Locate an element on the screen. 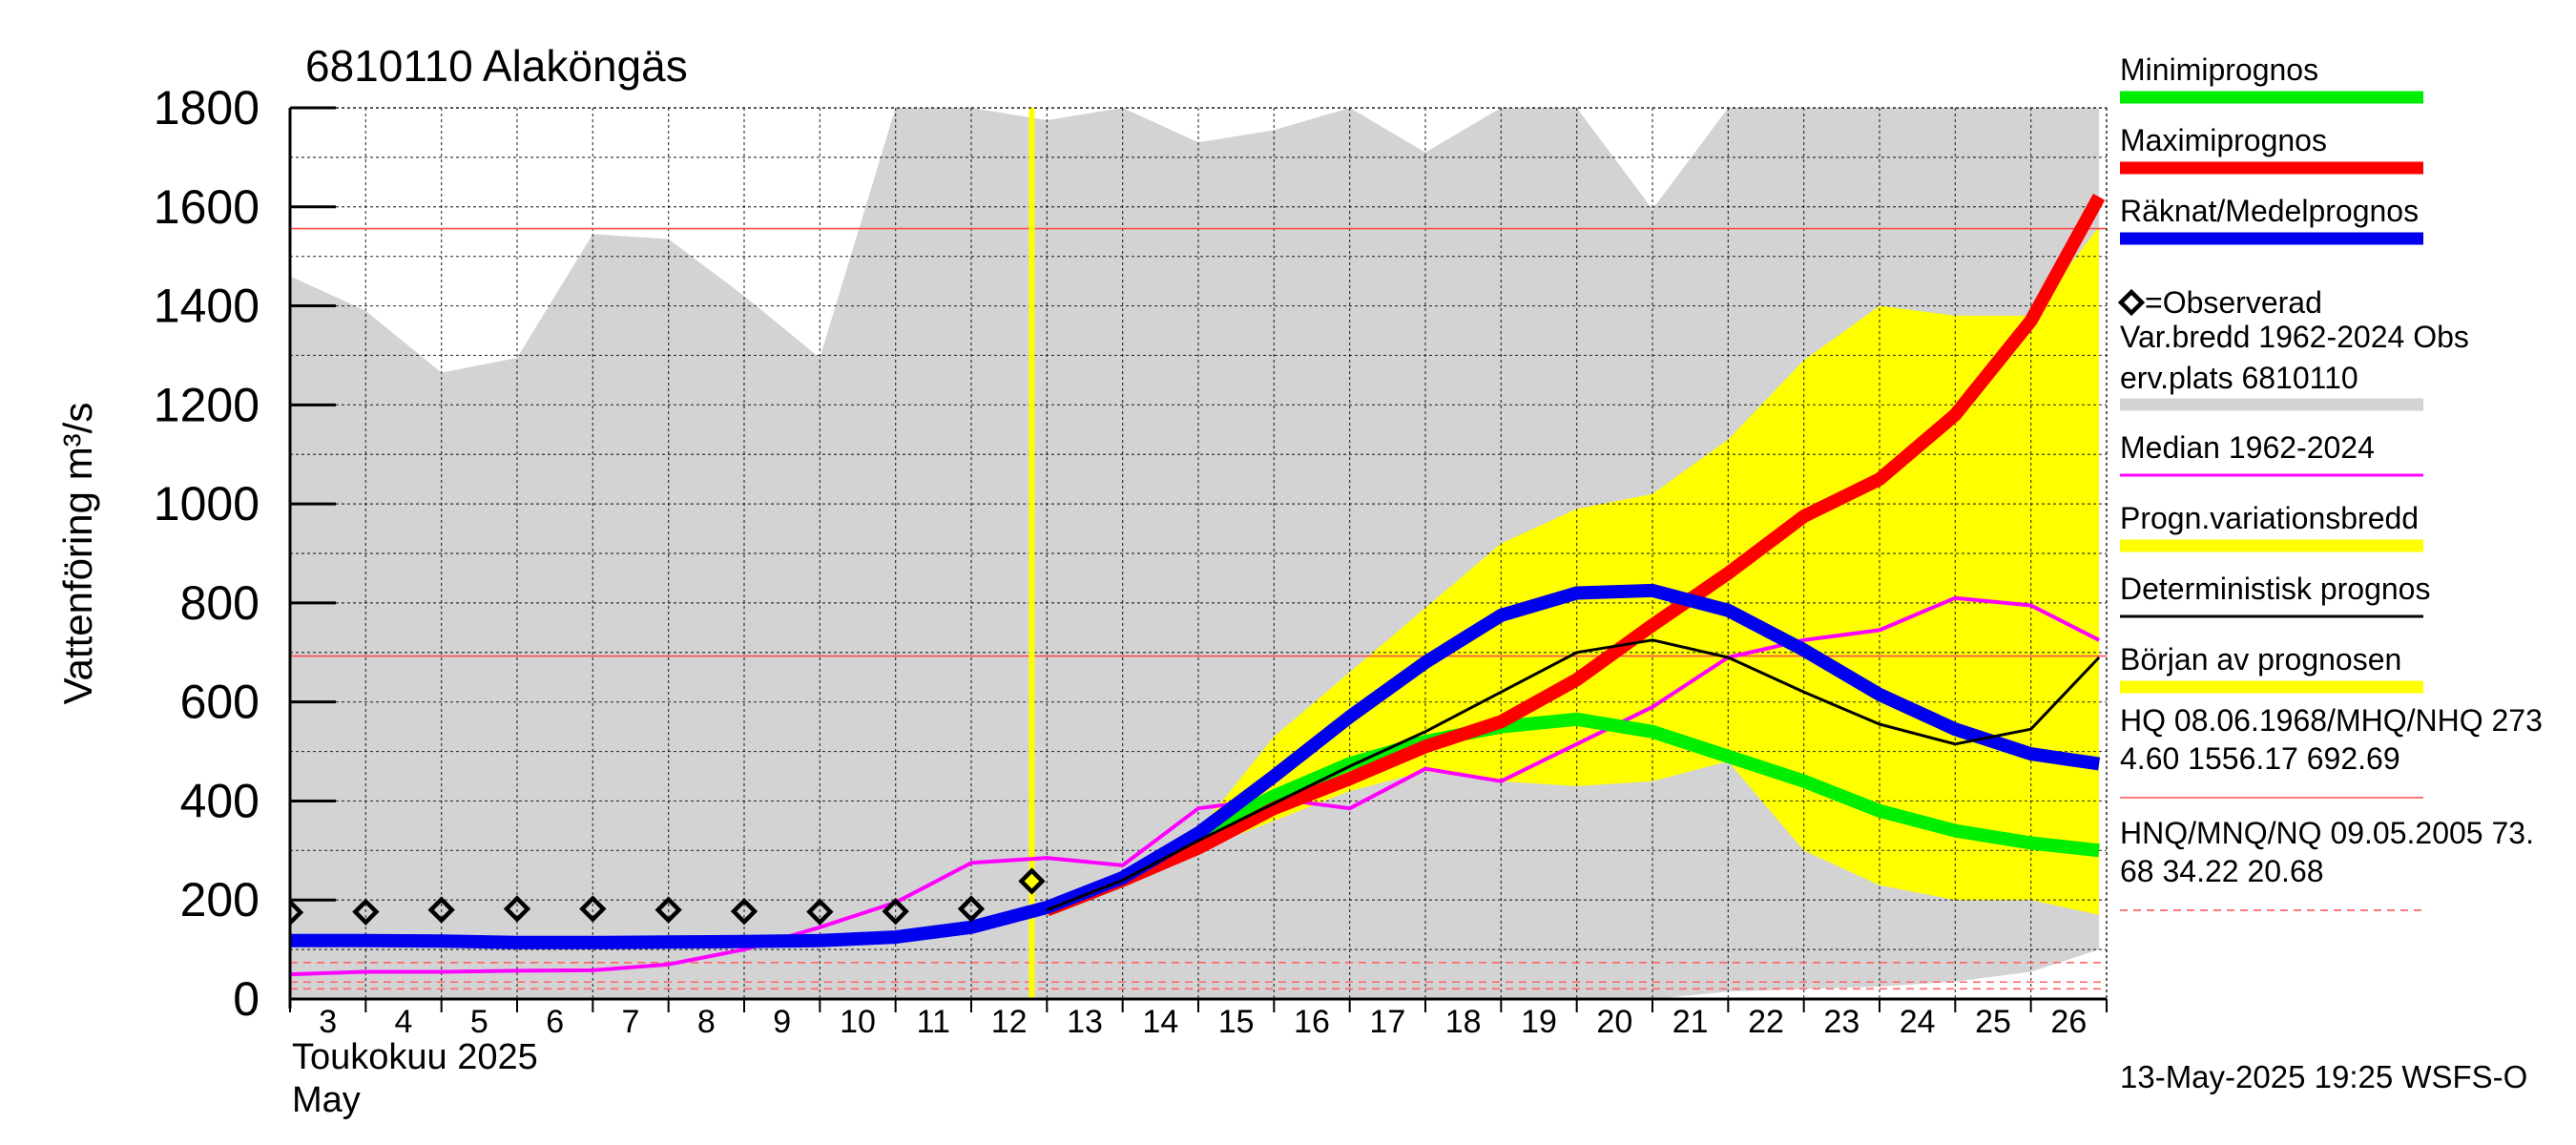  x-tick-label: 25 is located at coordinates (1993, 1022).